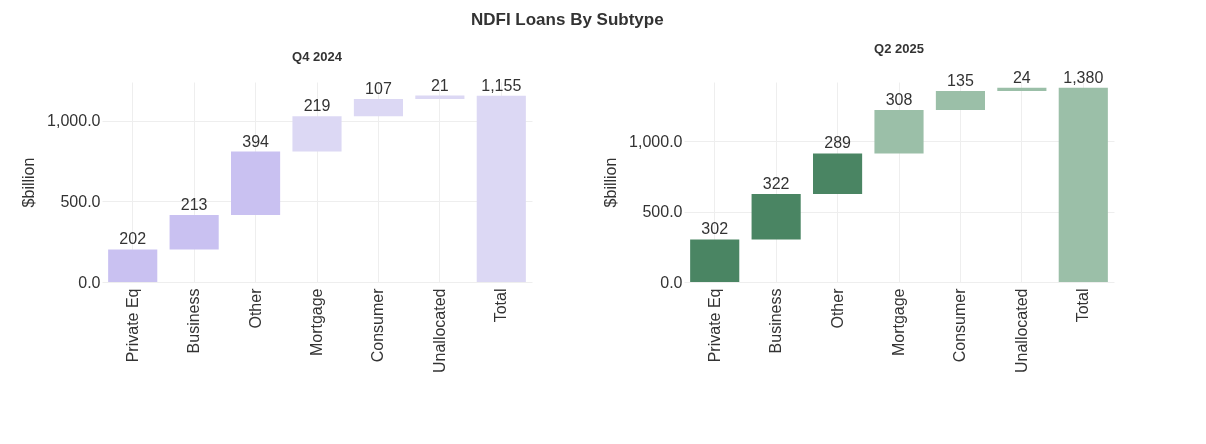 The width and height of the screenshot is (1206, 444). What do you see at coordinates (439, 85) in the screenshot?
I see `data-label: 21` at bounding box center [439, 85].